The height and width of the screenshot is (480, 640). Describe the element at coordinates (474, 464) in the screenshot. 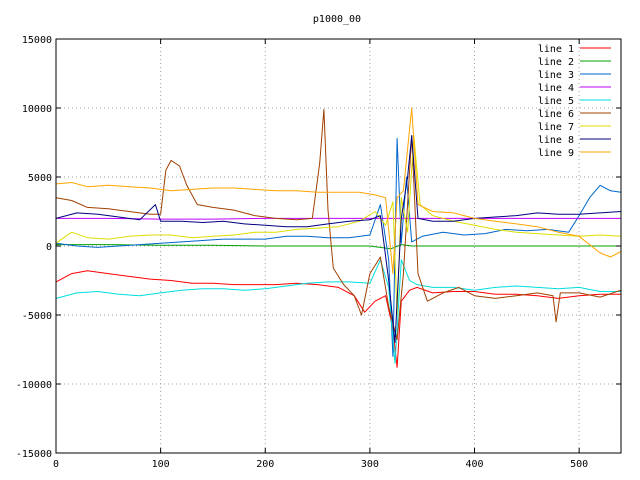

I see `x-tick-label: 400` at that location.